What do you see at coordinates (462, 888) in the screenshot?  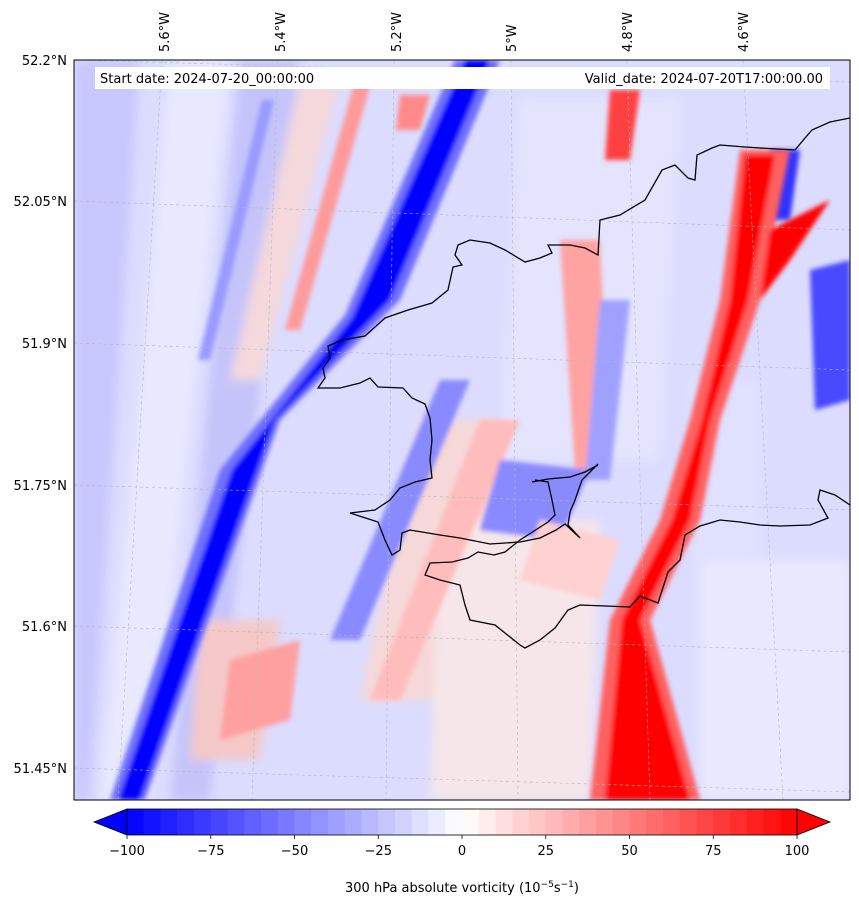 I see `colorbar-label: 300 hPa absolute vorticity (10−5s−1)` at bounding box center [462, 888].